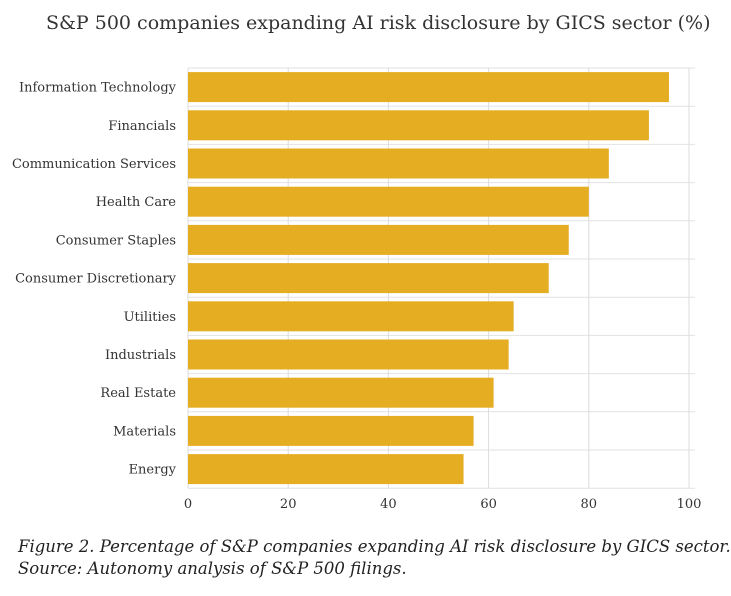 The width and height of the screenshot is (731, 596). I want to click on category-label: Consumer Discretionary, so click(96, 279).